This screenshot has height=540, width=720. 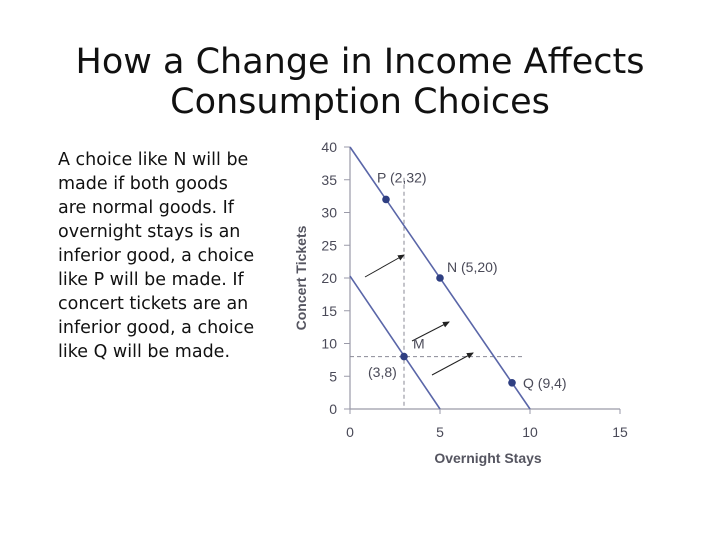 I want to click on y-tick-label: 20, so click(x=329, y=278).